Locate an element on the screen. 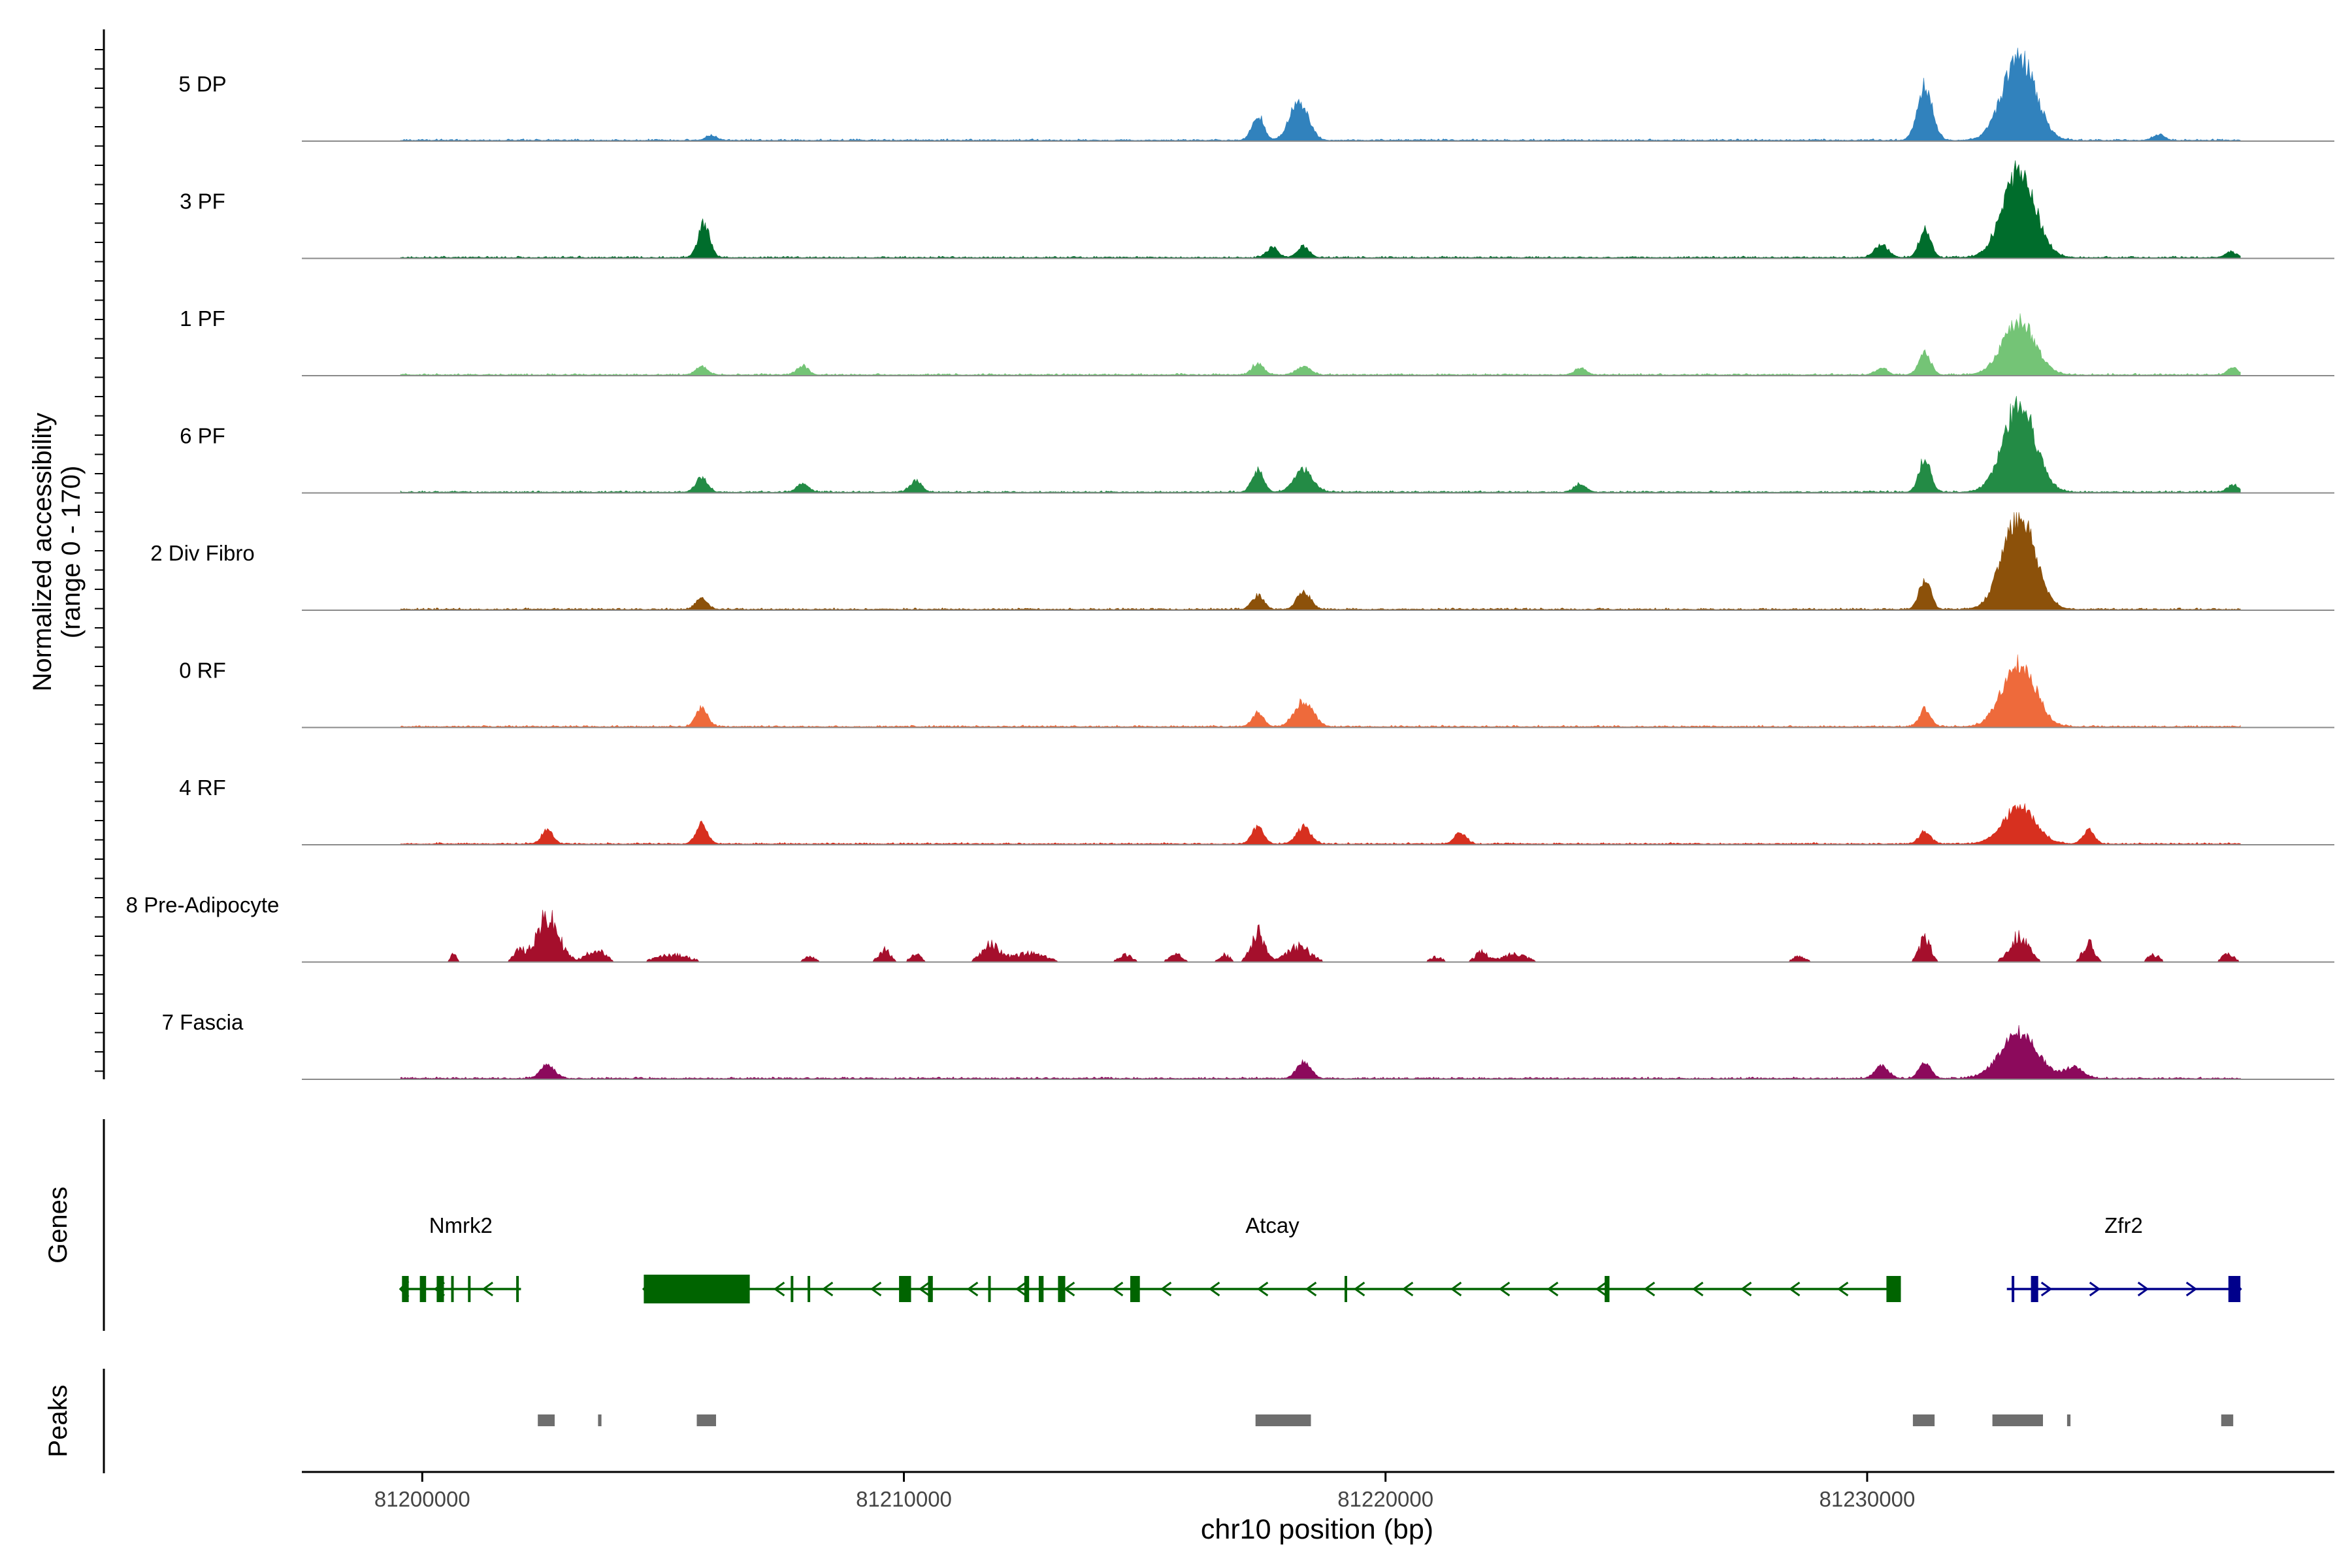 The width and height of the screenshot is (2352, 1568). track-0-rf: 0 RF is located at coordinates (1256, 691).